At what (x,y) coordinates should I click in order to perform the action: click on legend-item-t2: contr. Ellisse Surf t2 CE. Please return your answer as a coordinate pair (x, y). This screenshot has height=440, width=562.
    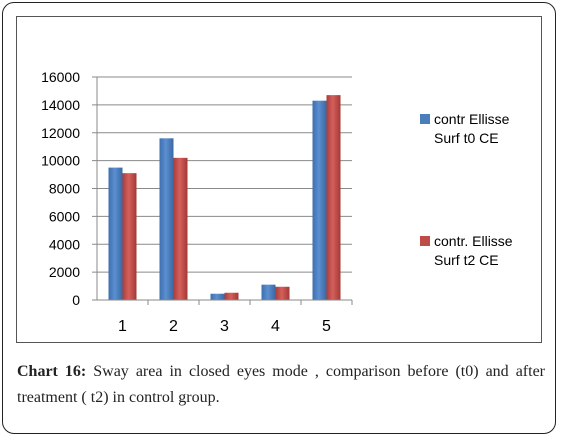
    Looking at the image, I should click on (473, 251).